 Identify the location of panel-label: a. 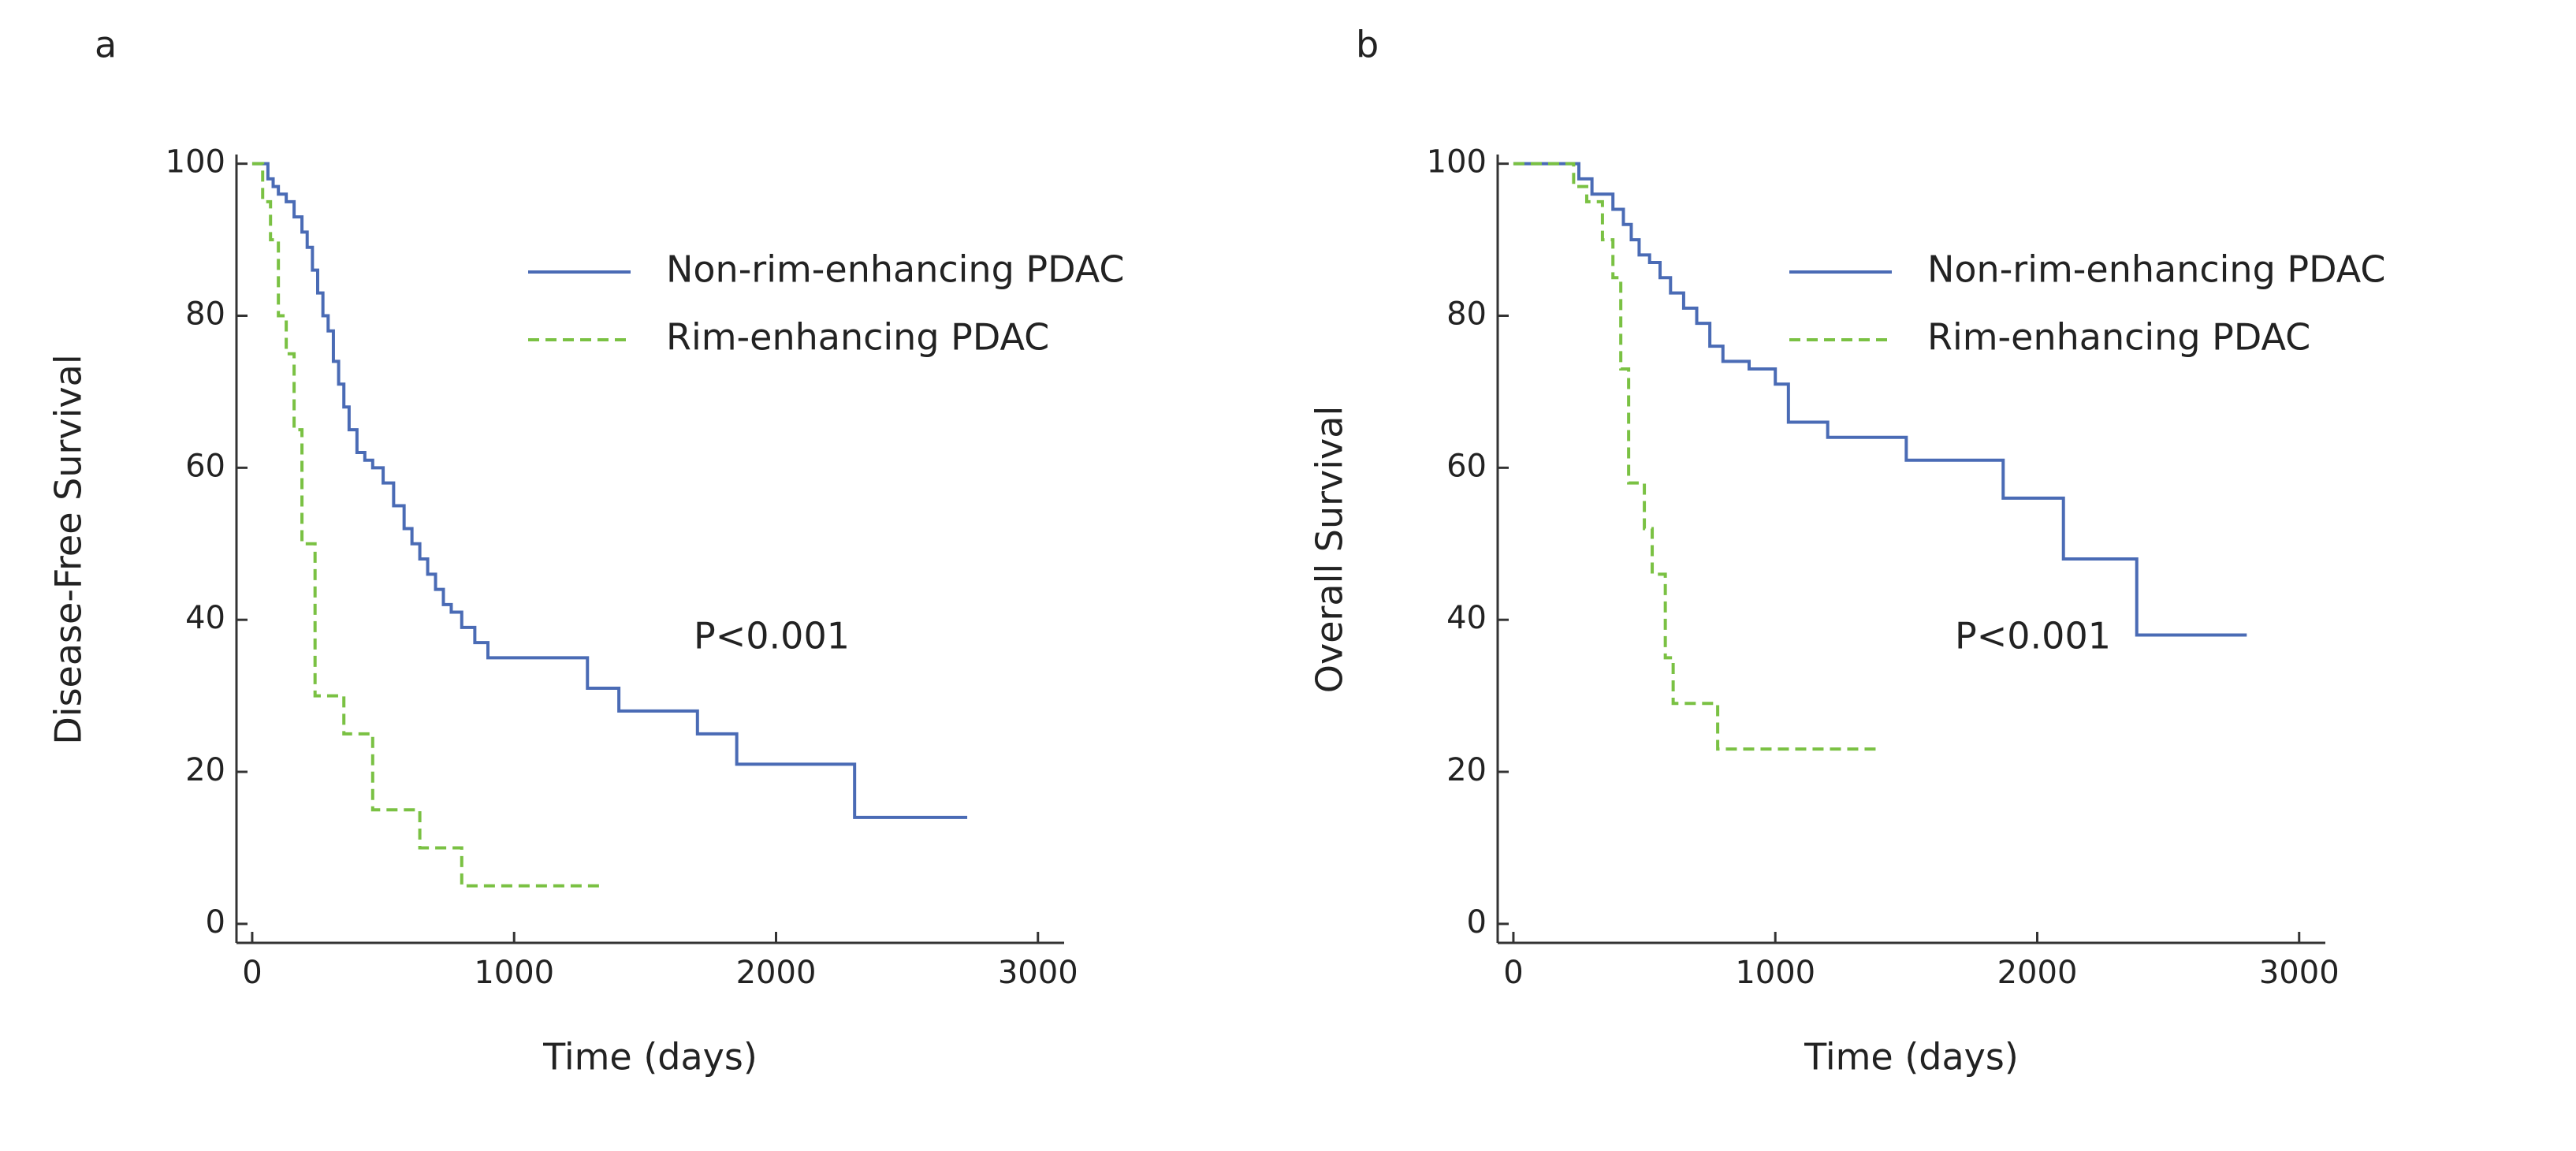
(106, 45).